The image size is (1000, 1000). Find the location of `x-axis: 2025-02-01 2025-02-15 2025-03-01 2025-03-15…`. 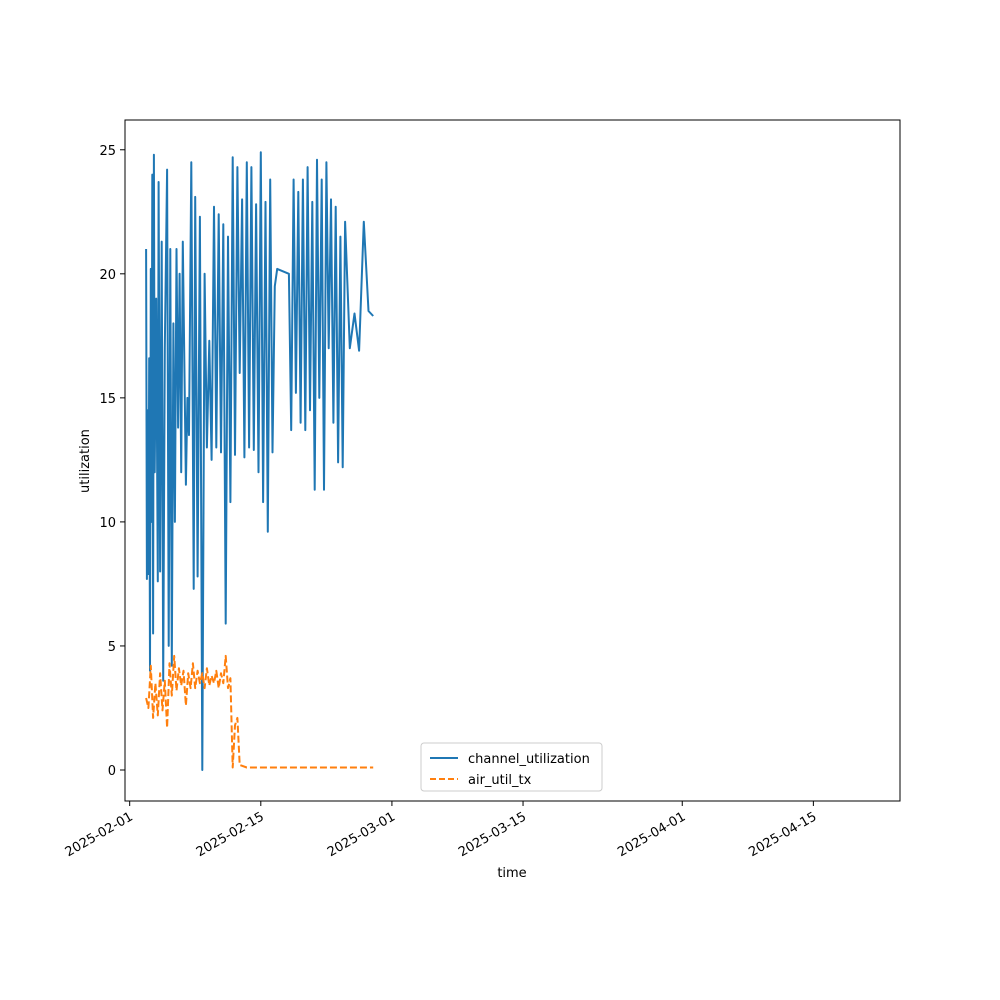

x-axis: 2025-02-01 2025-02-15 2025-03-01 2025-03-15… is located at coordinates (441, 830).